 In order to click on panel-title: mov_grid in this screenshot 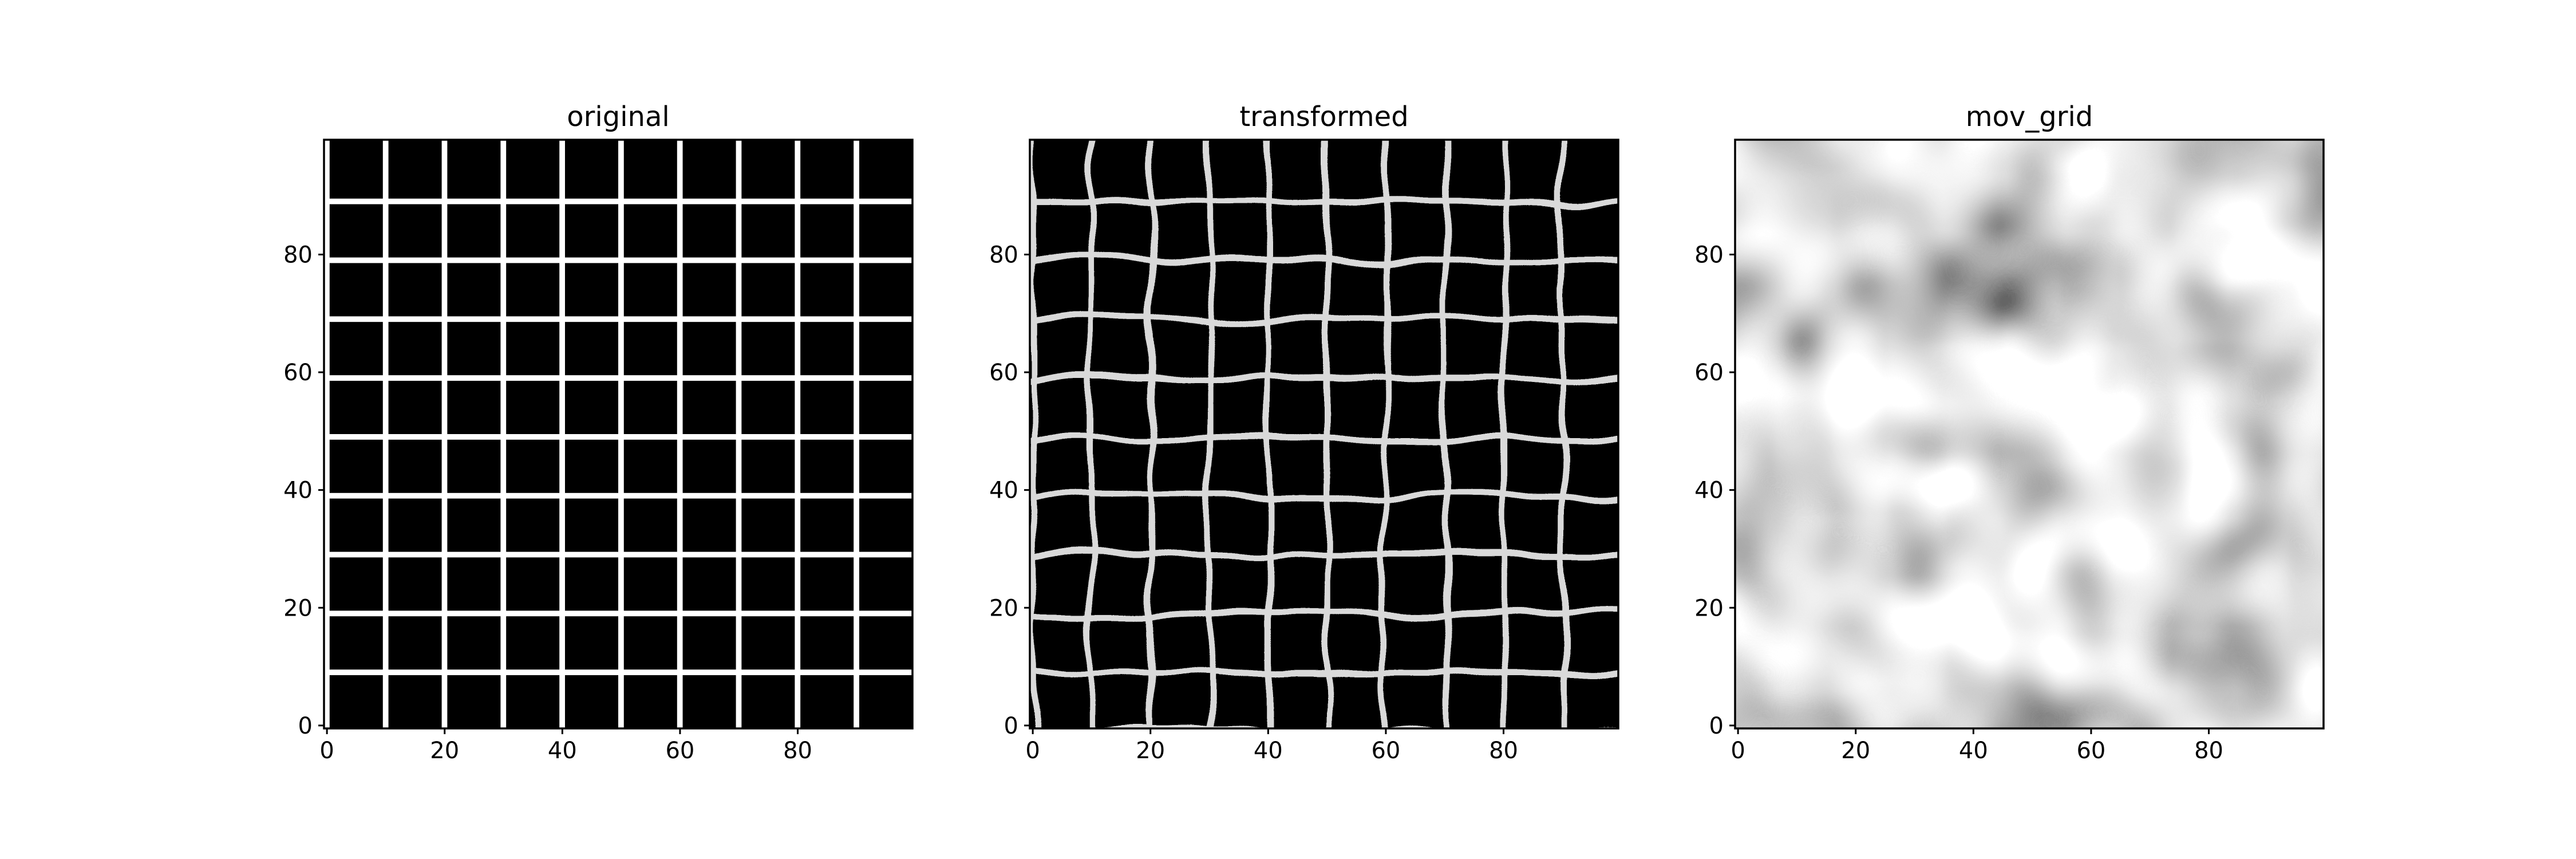, I will do `click(2029, 117)`.